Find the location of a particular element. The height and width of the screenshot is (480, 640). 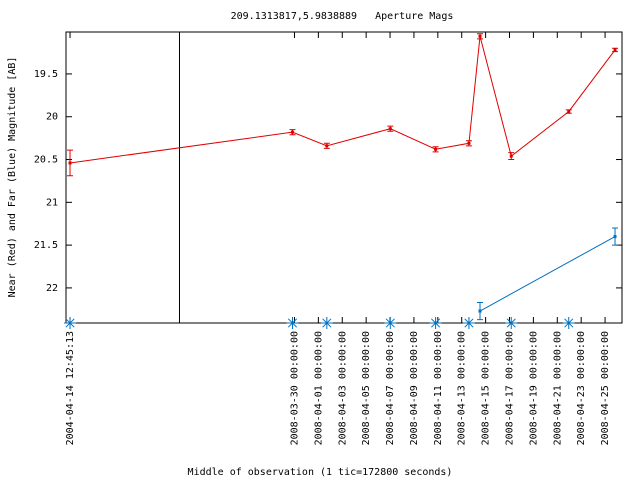

y-tick-label: 20 is located at coordinates (52, 117).